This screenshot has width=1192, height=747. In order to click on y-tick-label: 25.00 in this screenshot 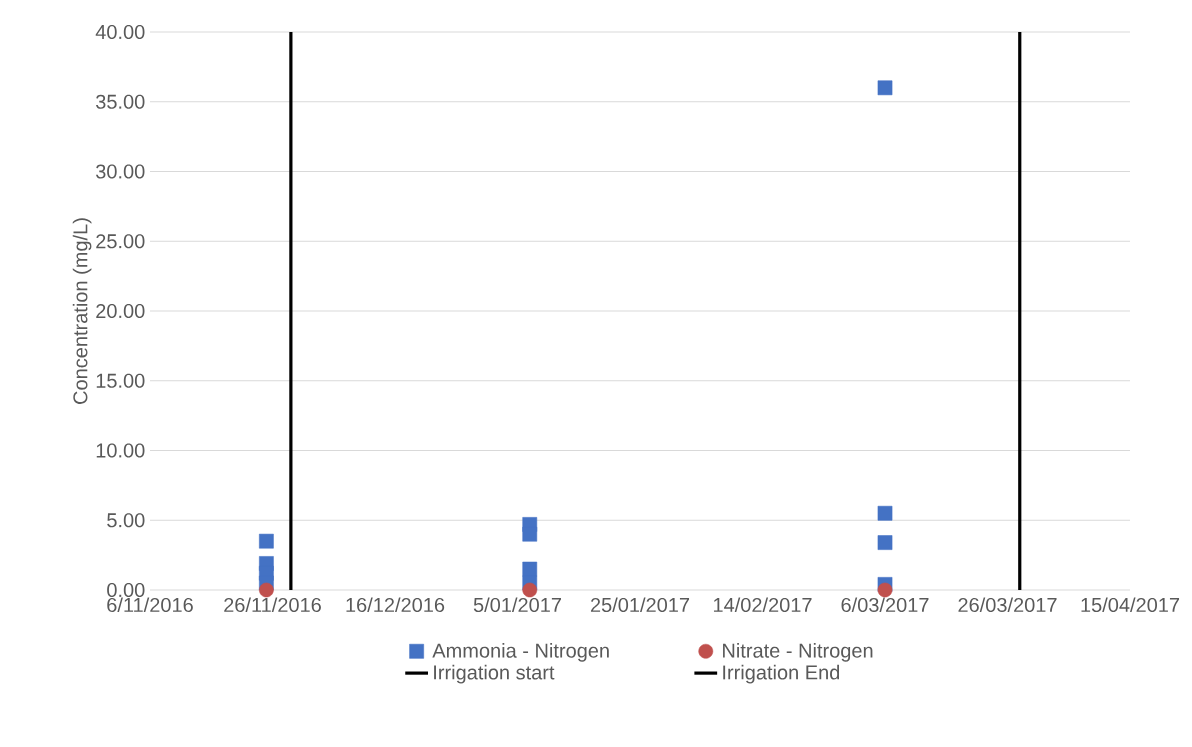, I will do `click(120, 241)`.